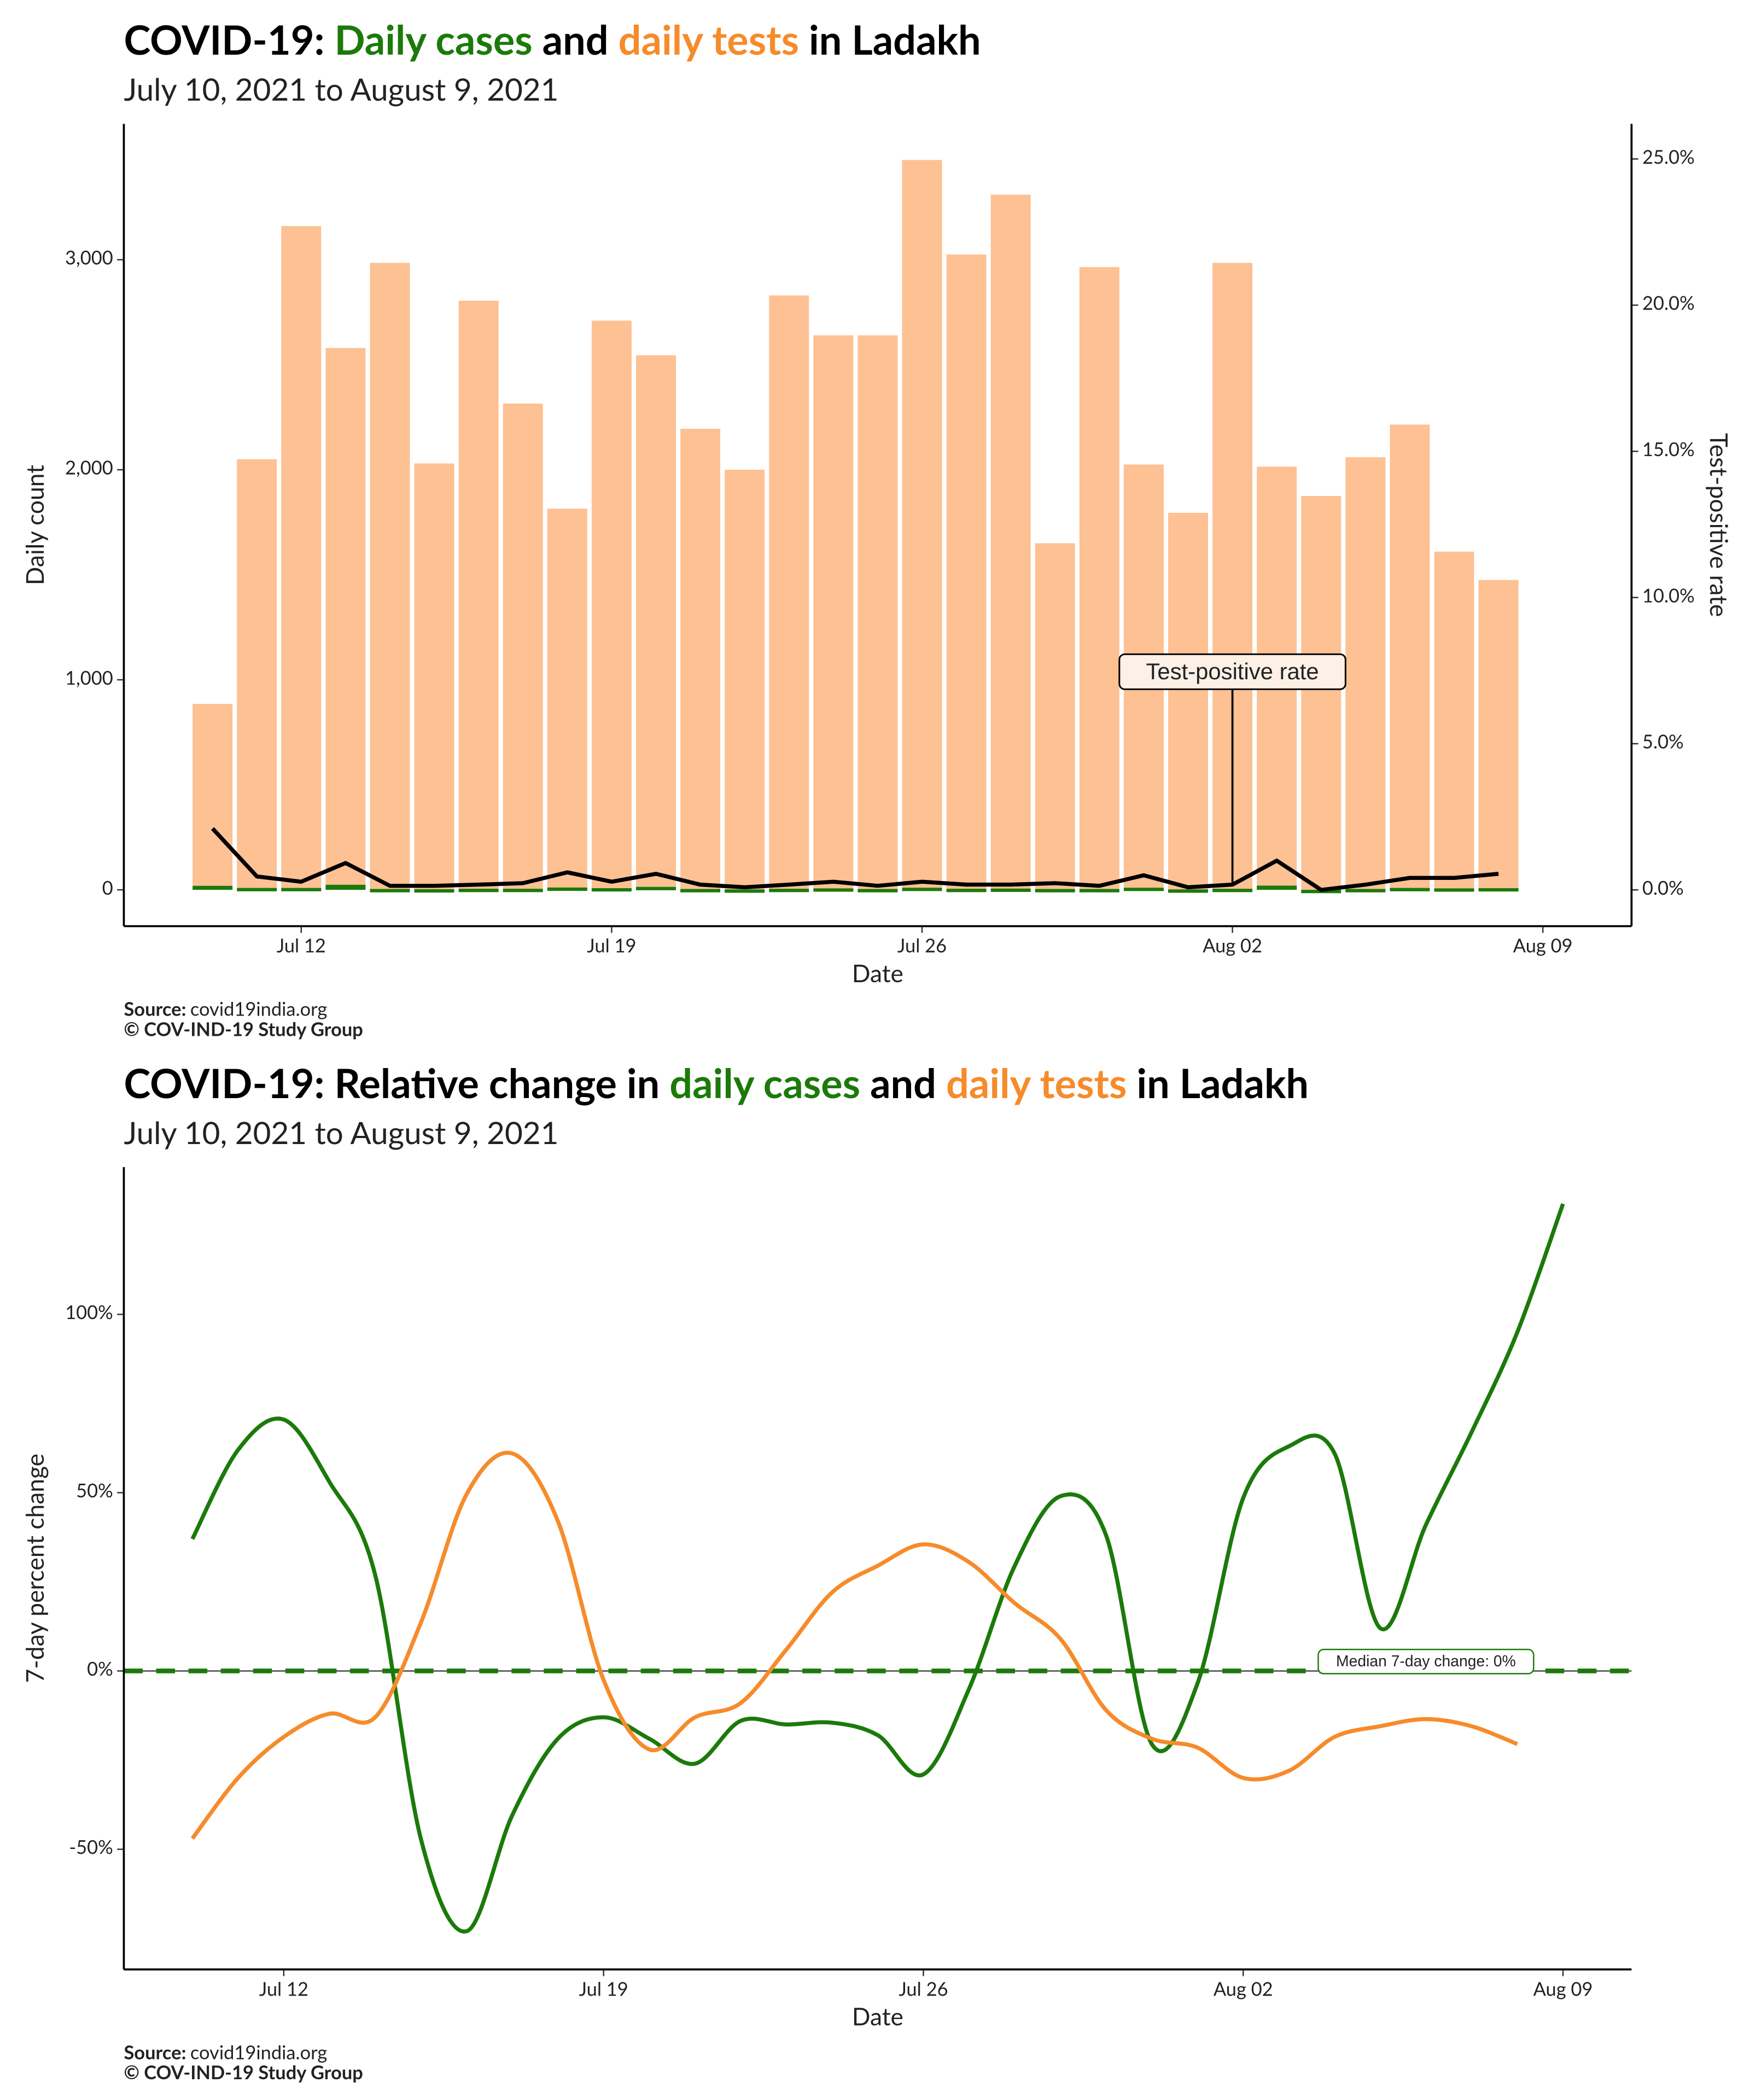 Image resolution: width=1750 pixels, height=2100 pixels. What do you see at coordinates (1563, 1989) in the screenshot?
I see `x-tick-label: Aug 09` at bounding box center [1563, 1989].